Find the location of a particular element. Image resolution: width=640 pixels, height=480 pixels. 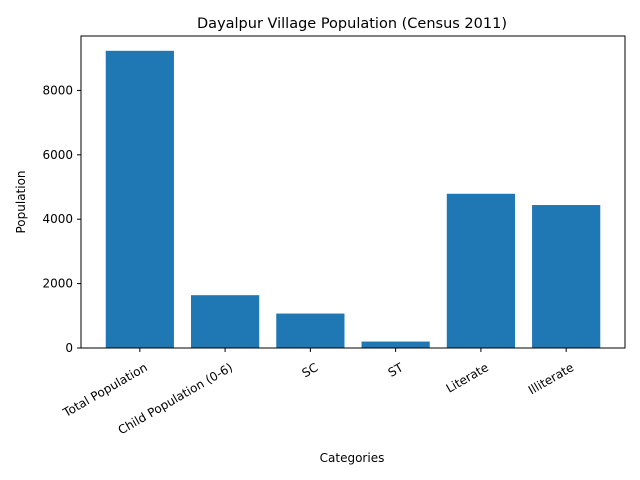

x-axis-title: Categories is located at coordinates (352, 458).